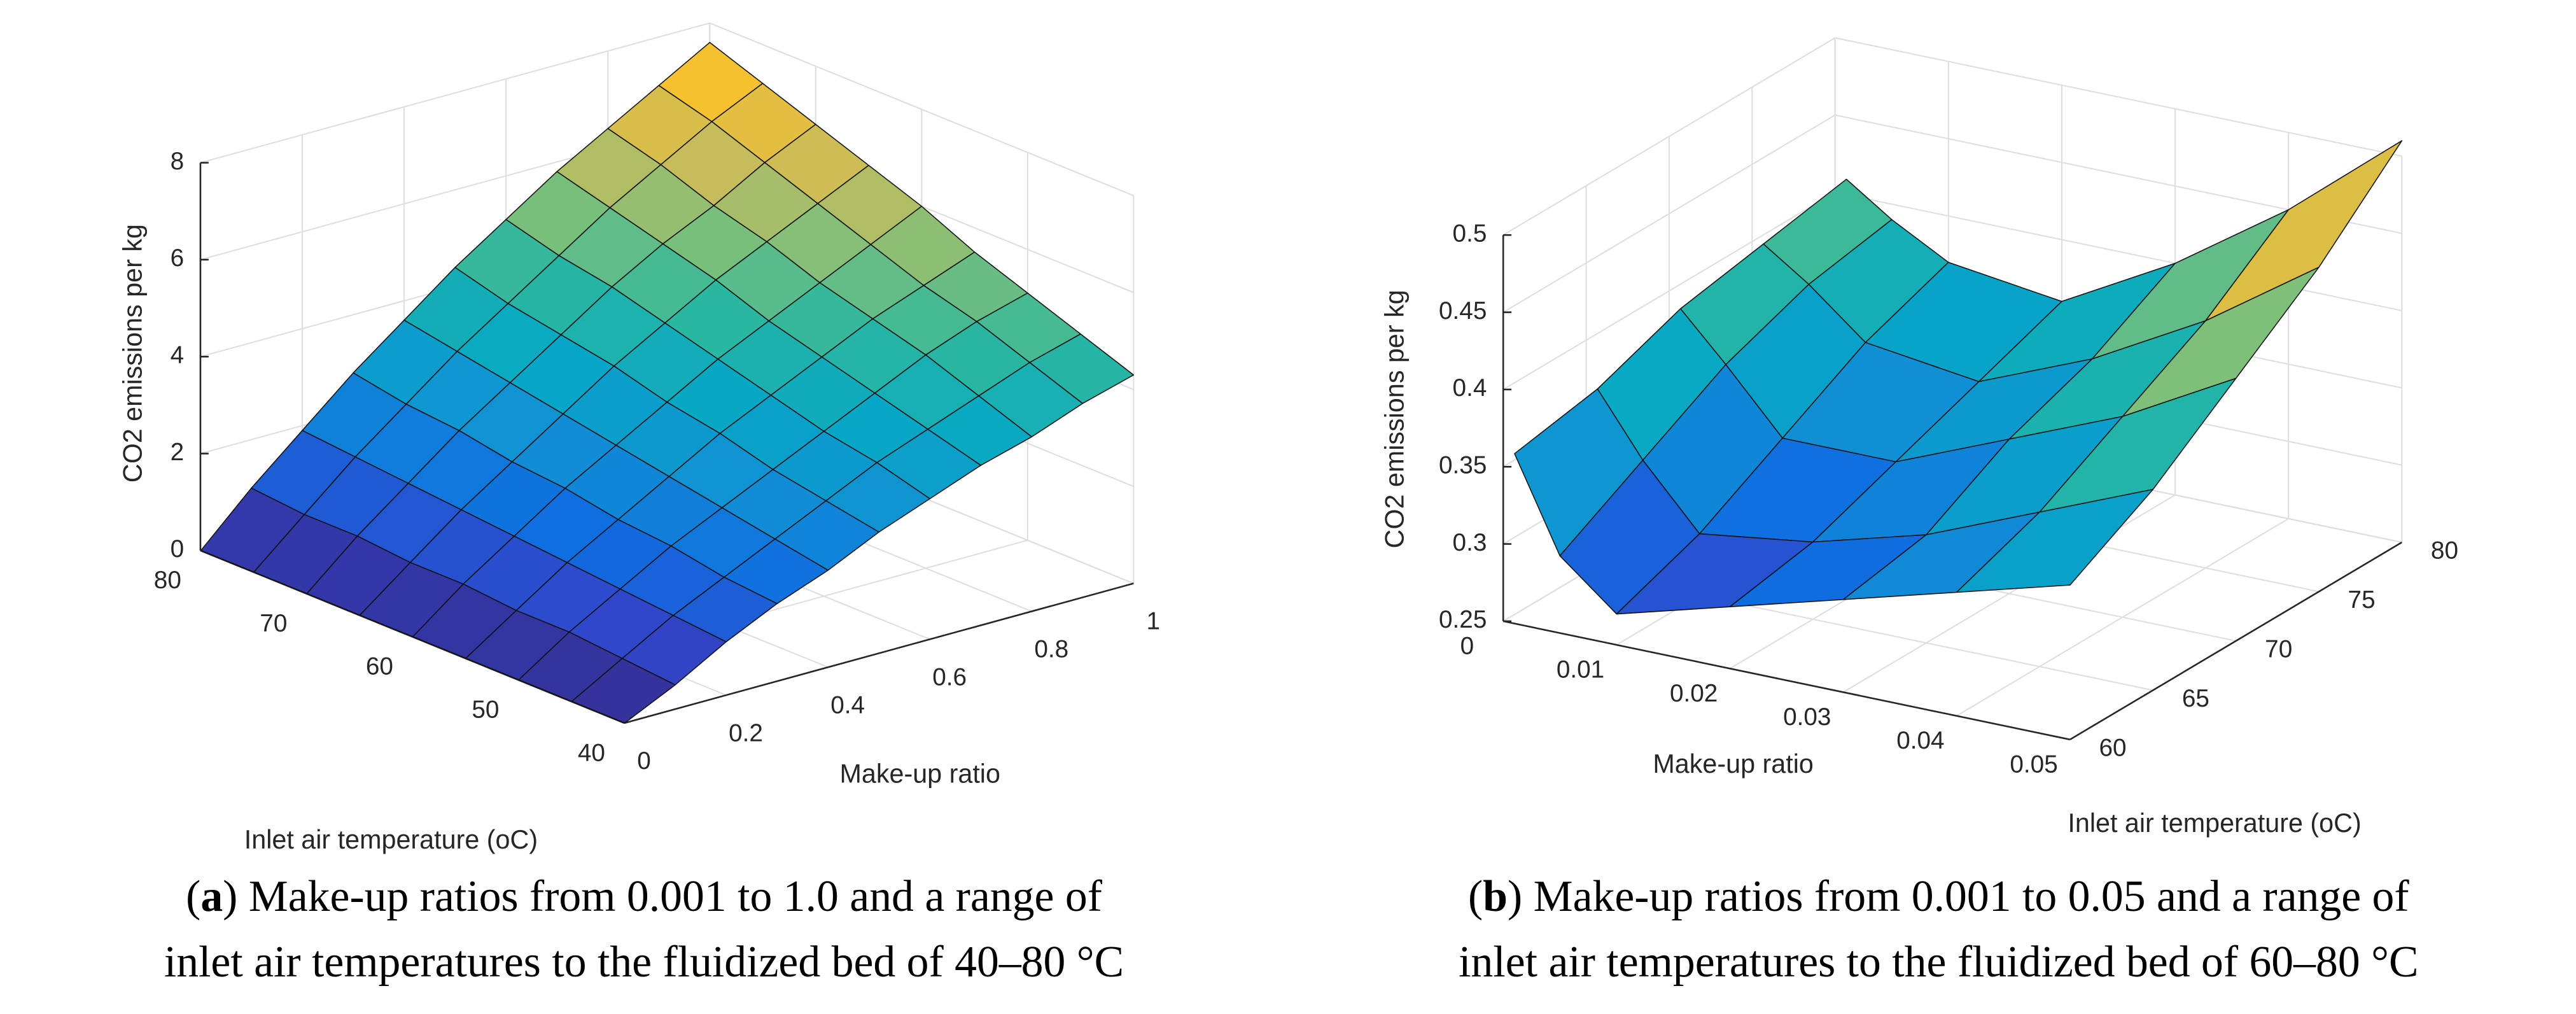  What do you see at coordinates (2033, 764) in the screenshot?
I see `x-tick-label: 0.05` at bounding box center [2033, 764].